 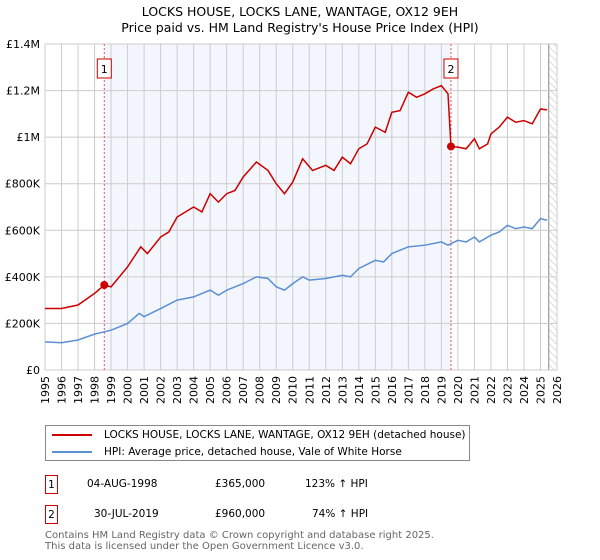 What do you see at coordinates (23, 44) in the screenshot?
I see `y-tick-label: £1.4M` at bounding box center [23, 44].